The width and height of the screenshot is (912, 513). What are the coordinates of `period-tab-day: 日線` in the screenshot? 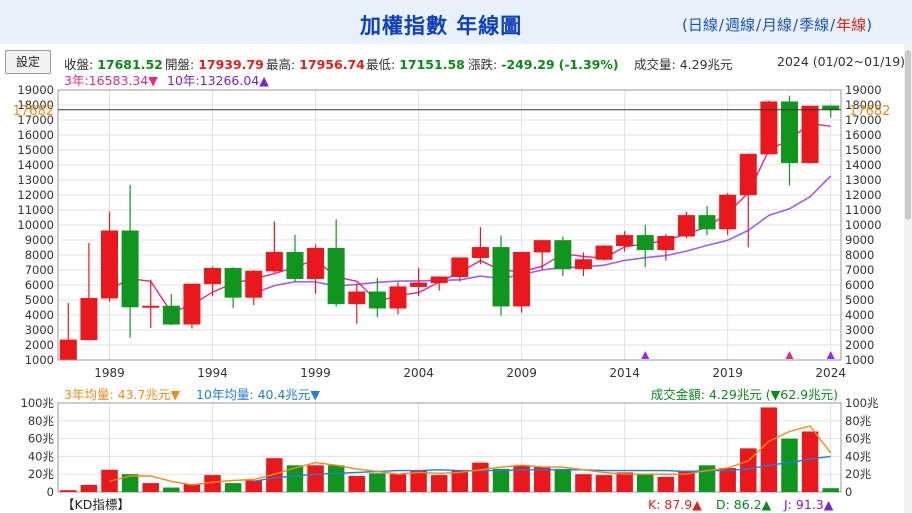 It's located at (702, 25).